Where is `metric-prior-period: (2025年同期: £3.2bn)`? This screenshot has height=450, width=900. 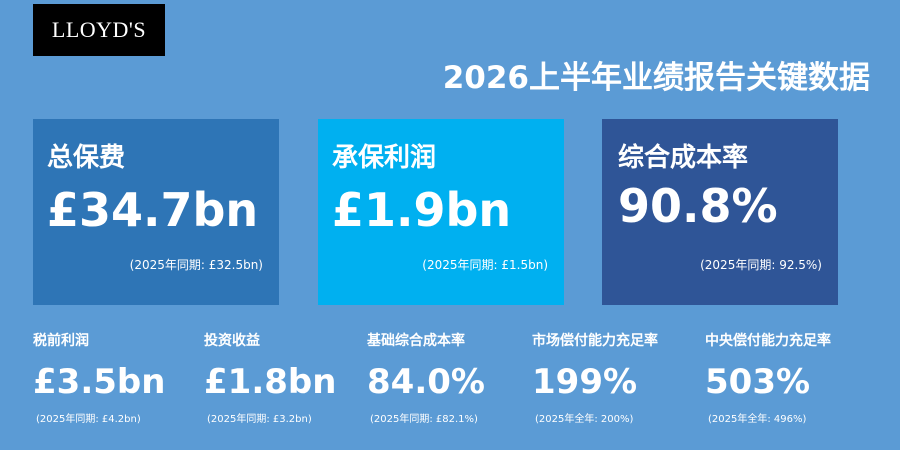 metric-prior-period: (2025年同期: £3.2bn) is located at coordinates (259, 419).